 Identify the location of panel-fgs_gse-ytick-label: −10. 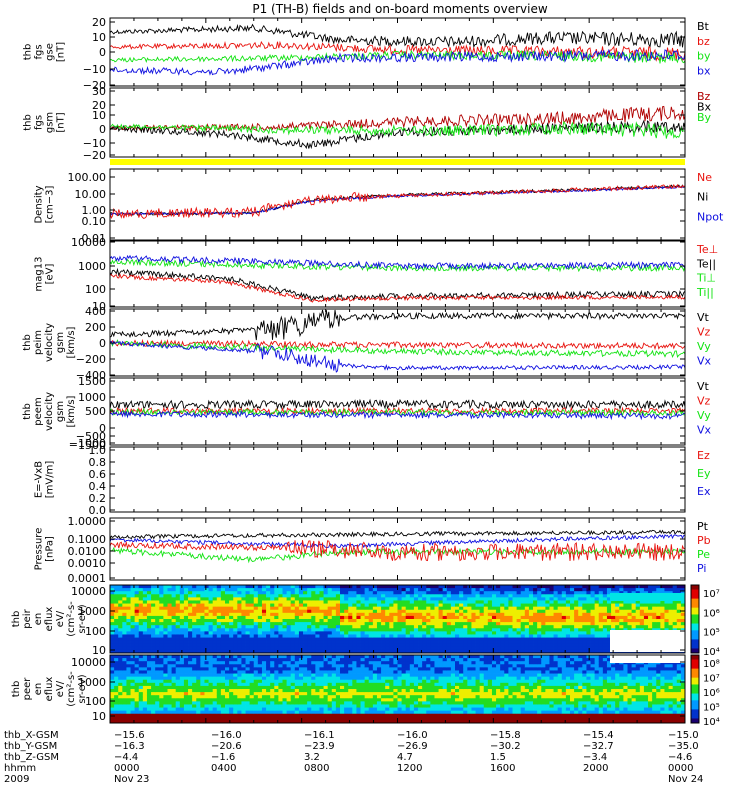
(94, 69).